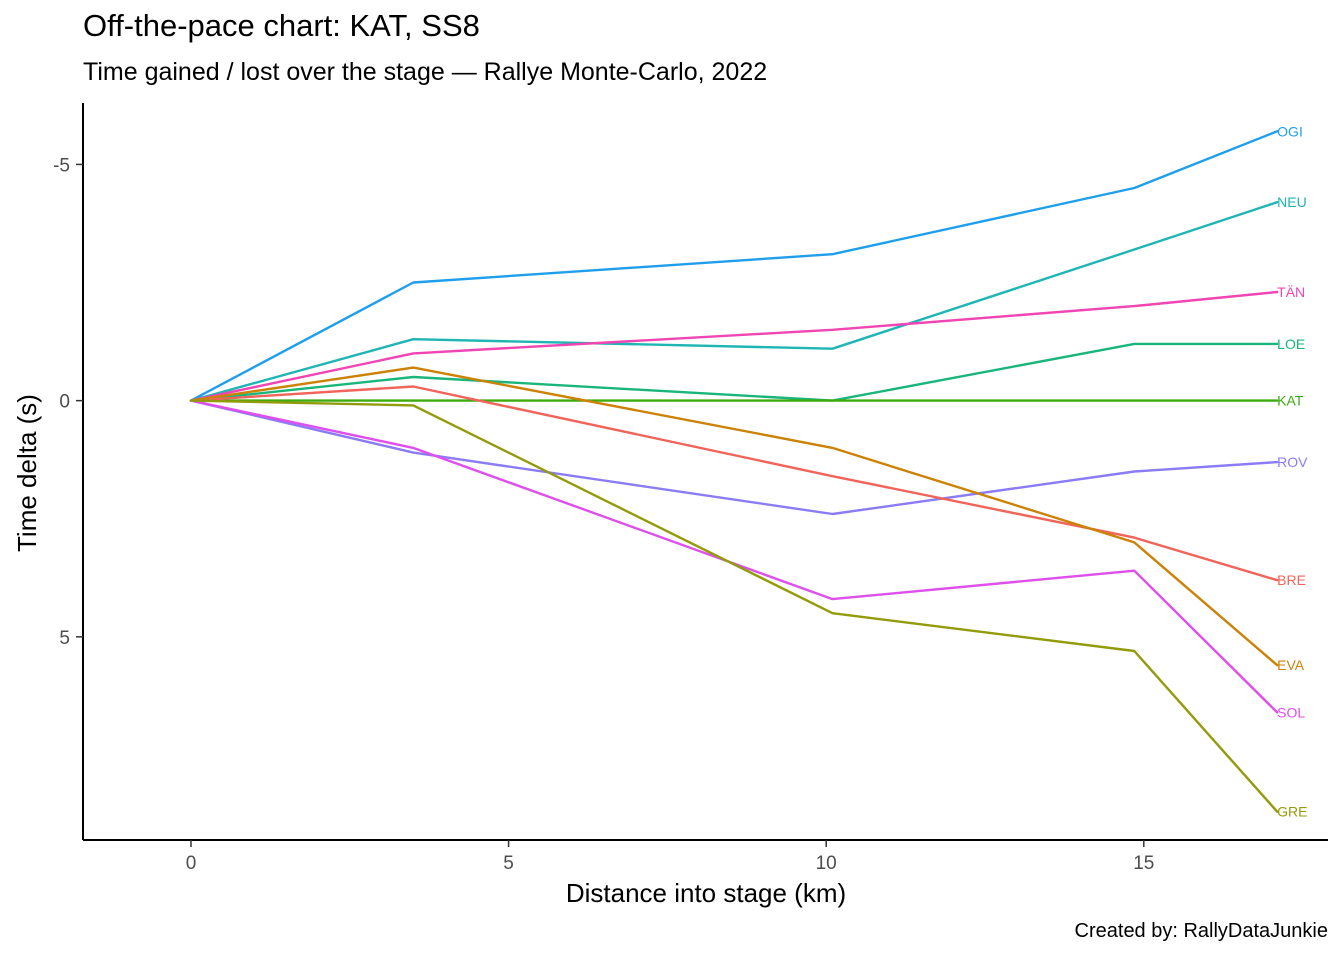 The width and height of the screenshot is (1344, 960). What do you see at coordinates (670, 857) in the screenshot?
I see `x-axis-ticks: 0 5 10 15` at bounding box center [670, 857].